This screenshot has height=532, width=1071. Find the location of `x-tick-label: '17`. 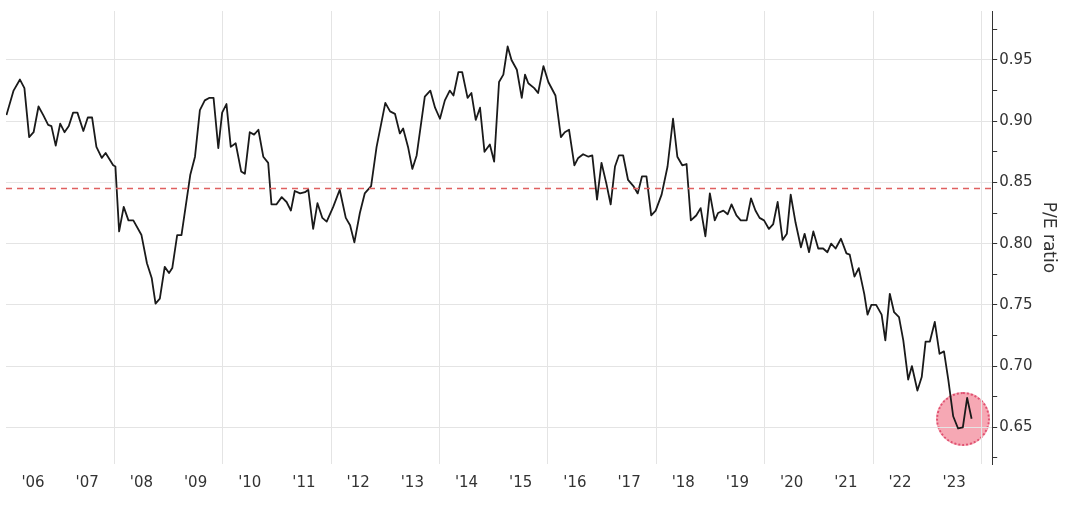

x-tick-label: '17 is located at coordinates (629, 481).